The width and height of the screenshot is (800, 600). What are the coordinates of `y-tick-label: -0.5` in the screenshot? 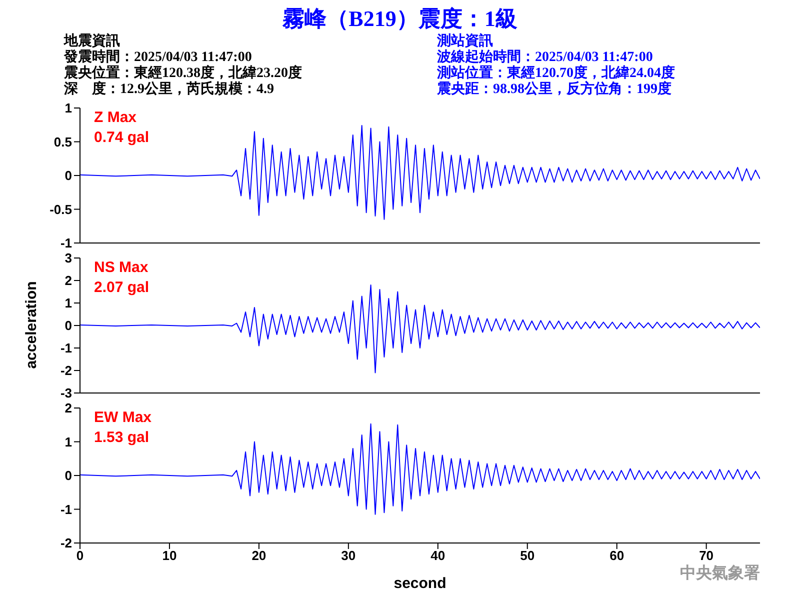 It's located at (61, 209).